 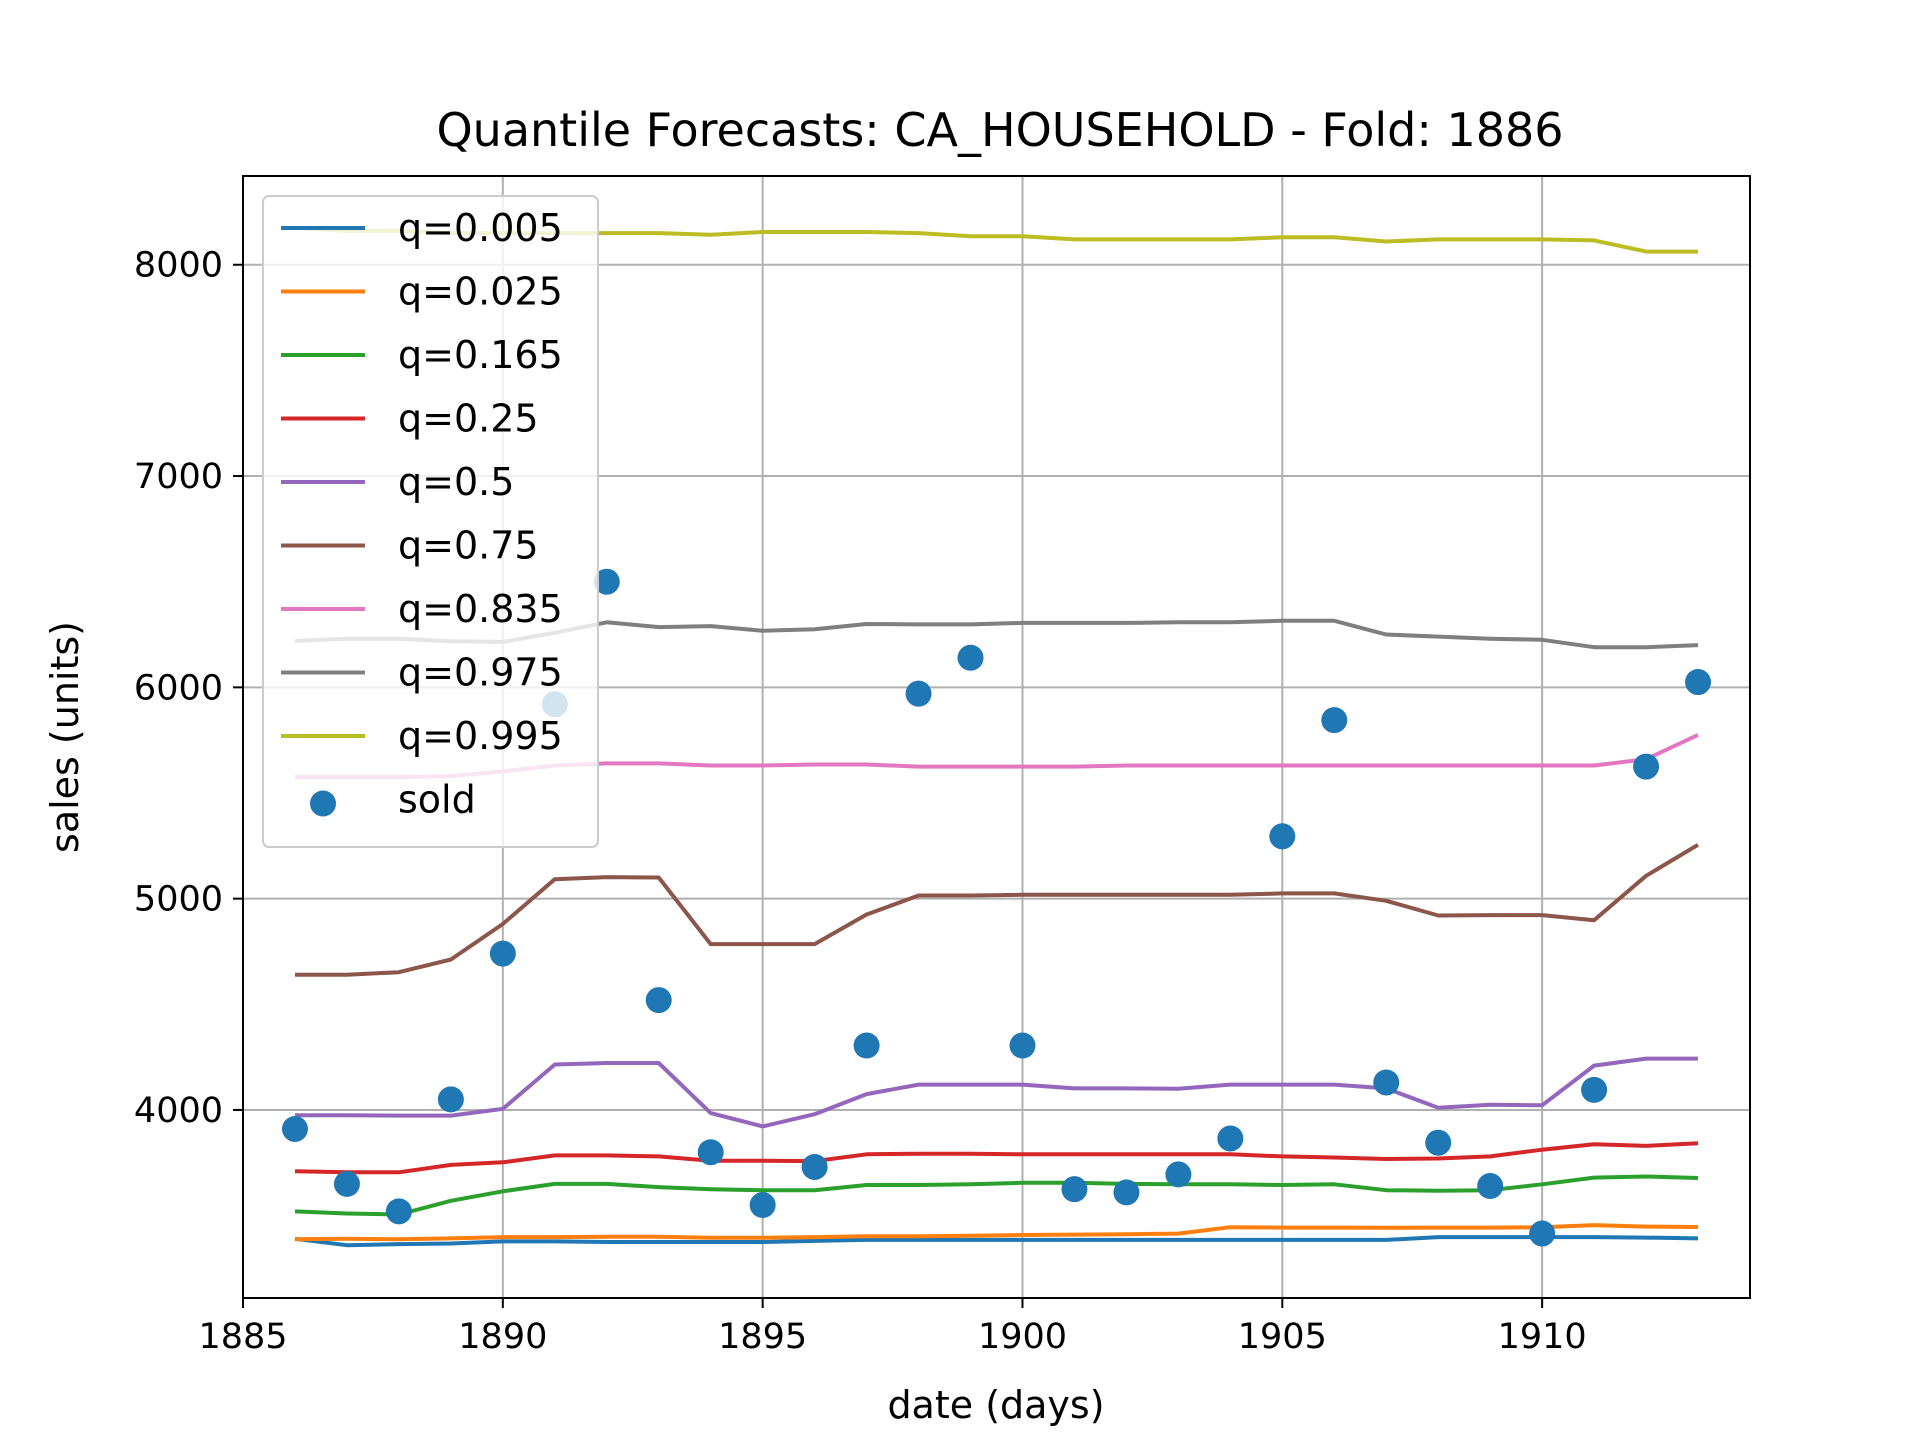 What do you see at coordinates (995, 1405) in the screenshot?
I see `x-axis-label: date (days)` at bounding box center [995, 1405].